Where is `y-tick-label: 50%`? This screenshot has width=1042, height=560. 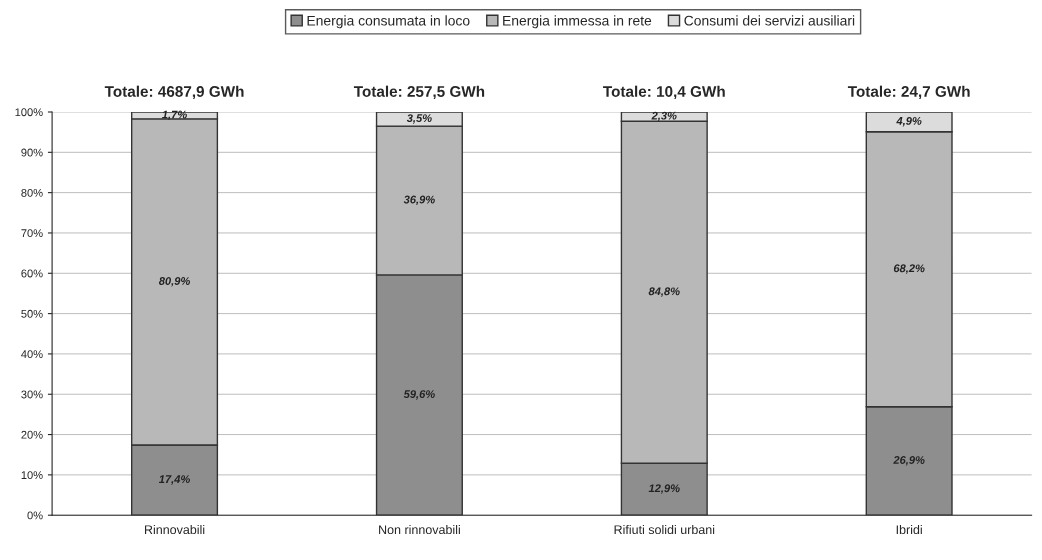 y-tick-label: 50% is located at coordinates (32, 313).